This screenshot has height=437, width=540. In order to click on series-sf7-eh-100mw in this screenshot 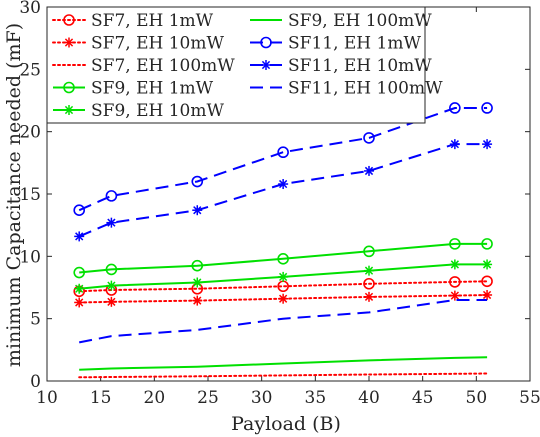, I will do `click(283, 375)`.